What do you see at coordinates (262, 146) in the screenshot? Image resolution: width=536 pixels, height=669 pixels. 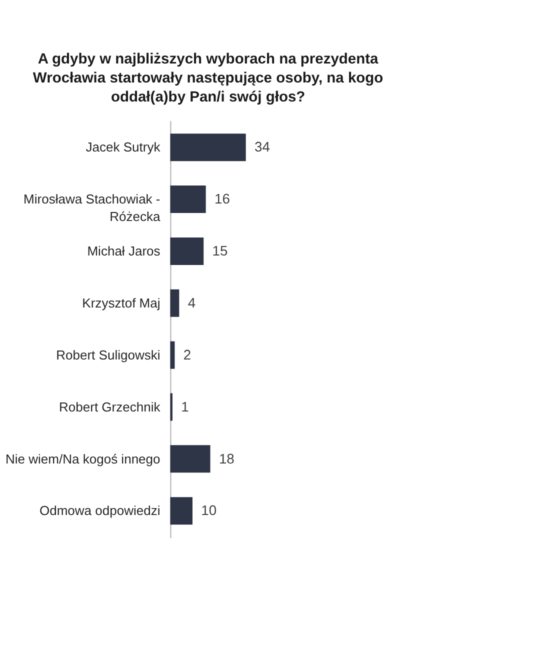 I see `data-label: 34` at bounding box center [262, 146].